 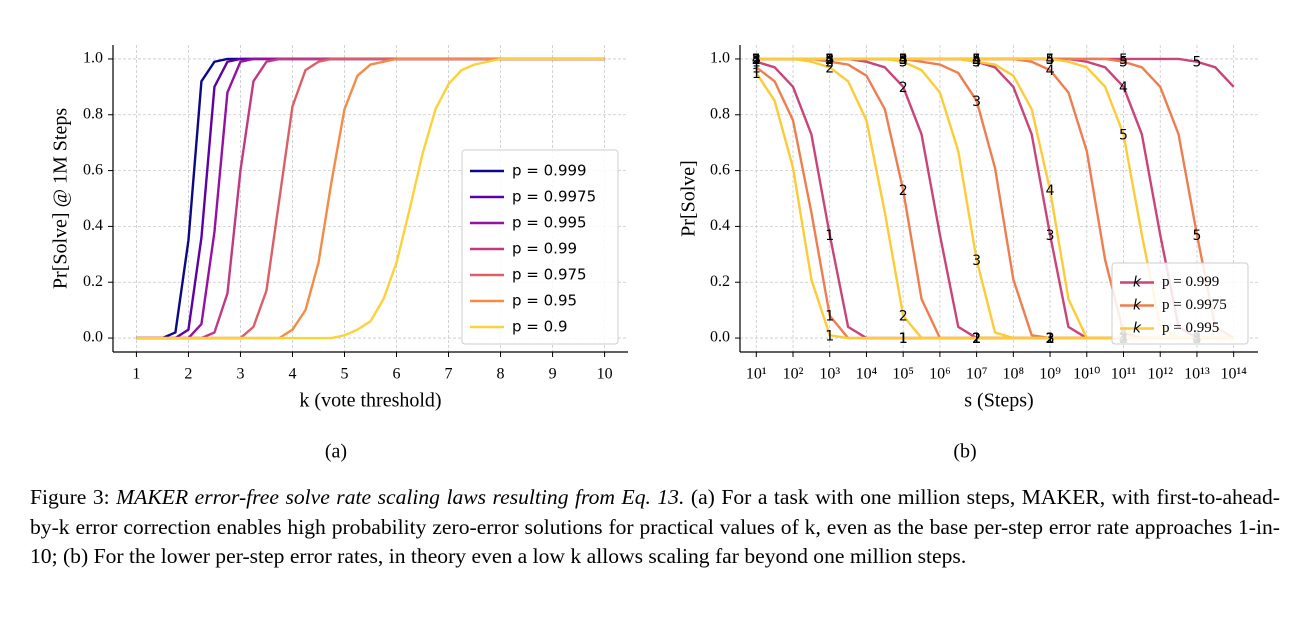 What do you see at coordinates (501, 374) in the screenshot?
I see `x-tick-label: 8` at bounding box center [501, 374].